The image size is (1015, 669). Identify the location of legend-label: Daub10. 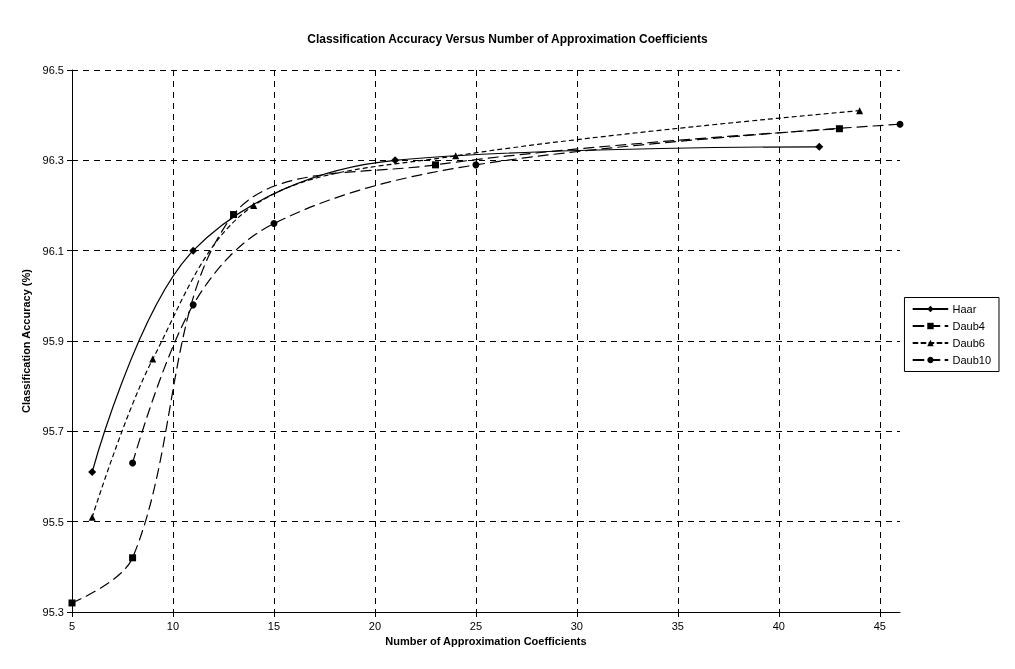
(972, 360).